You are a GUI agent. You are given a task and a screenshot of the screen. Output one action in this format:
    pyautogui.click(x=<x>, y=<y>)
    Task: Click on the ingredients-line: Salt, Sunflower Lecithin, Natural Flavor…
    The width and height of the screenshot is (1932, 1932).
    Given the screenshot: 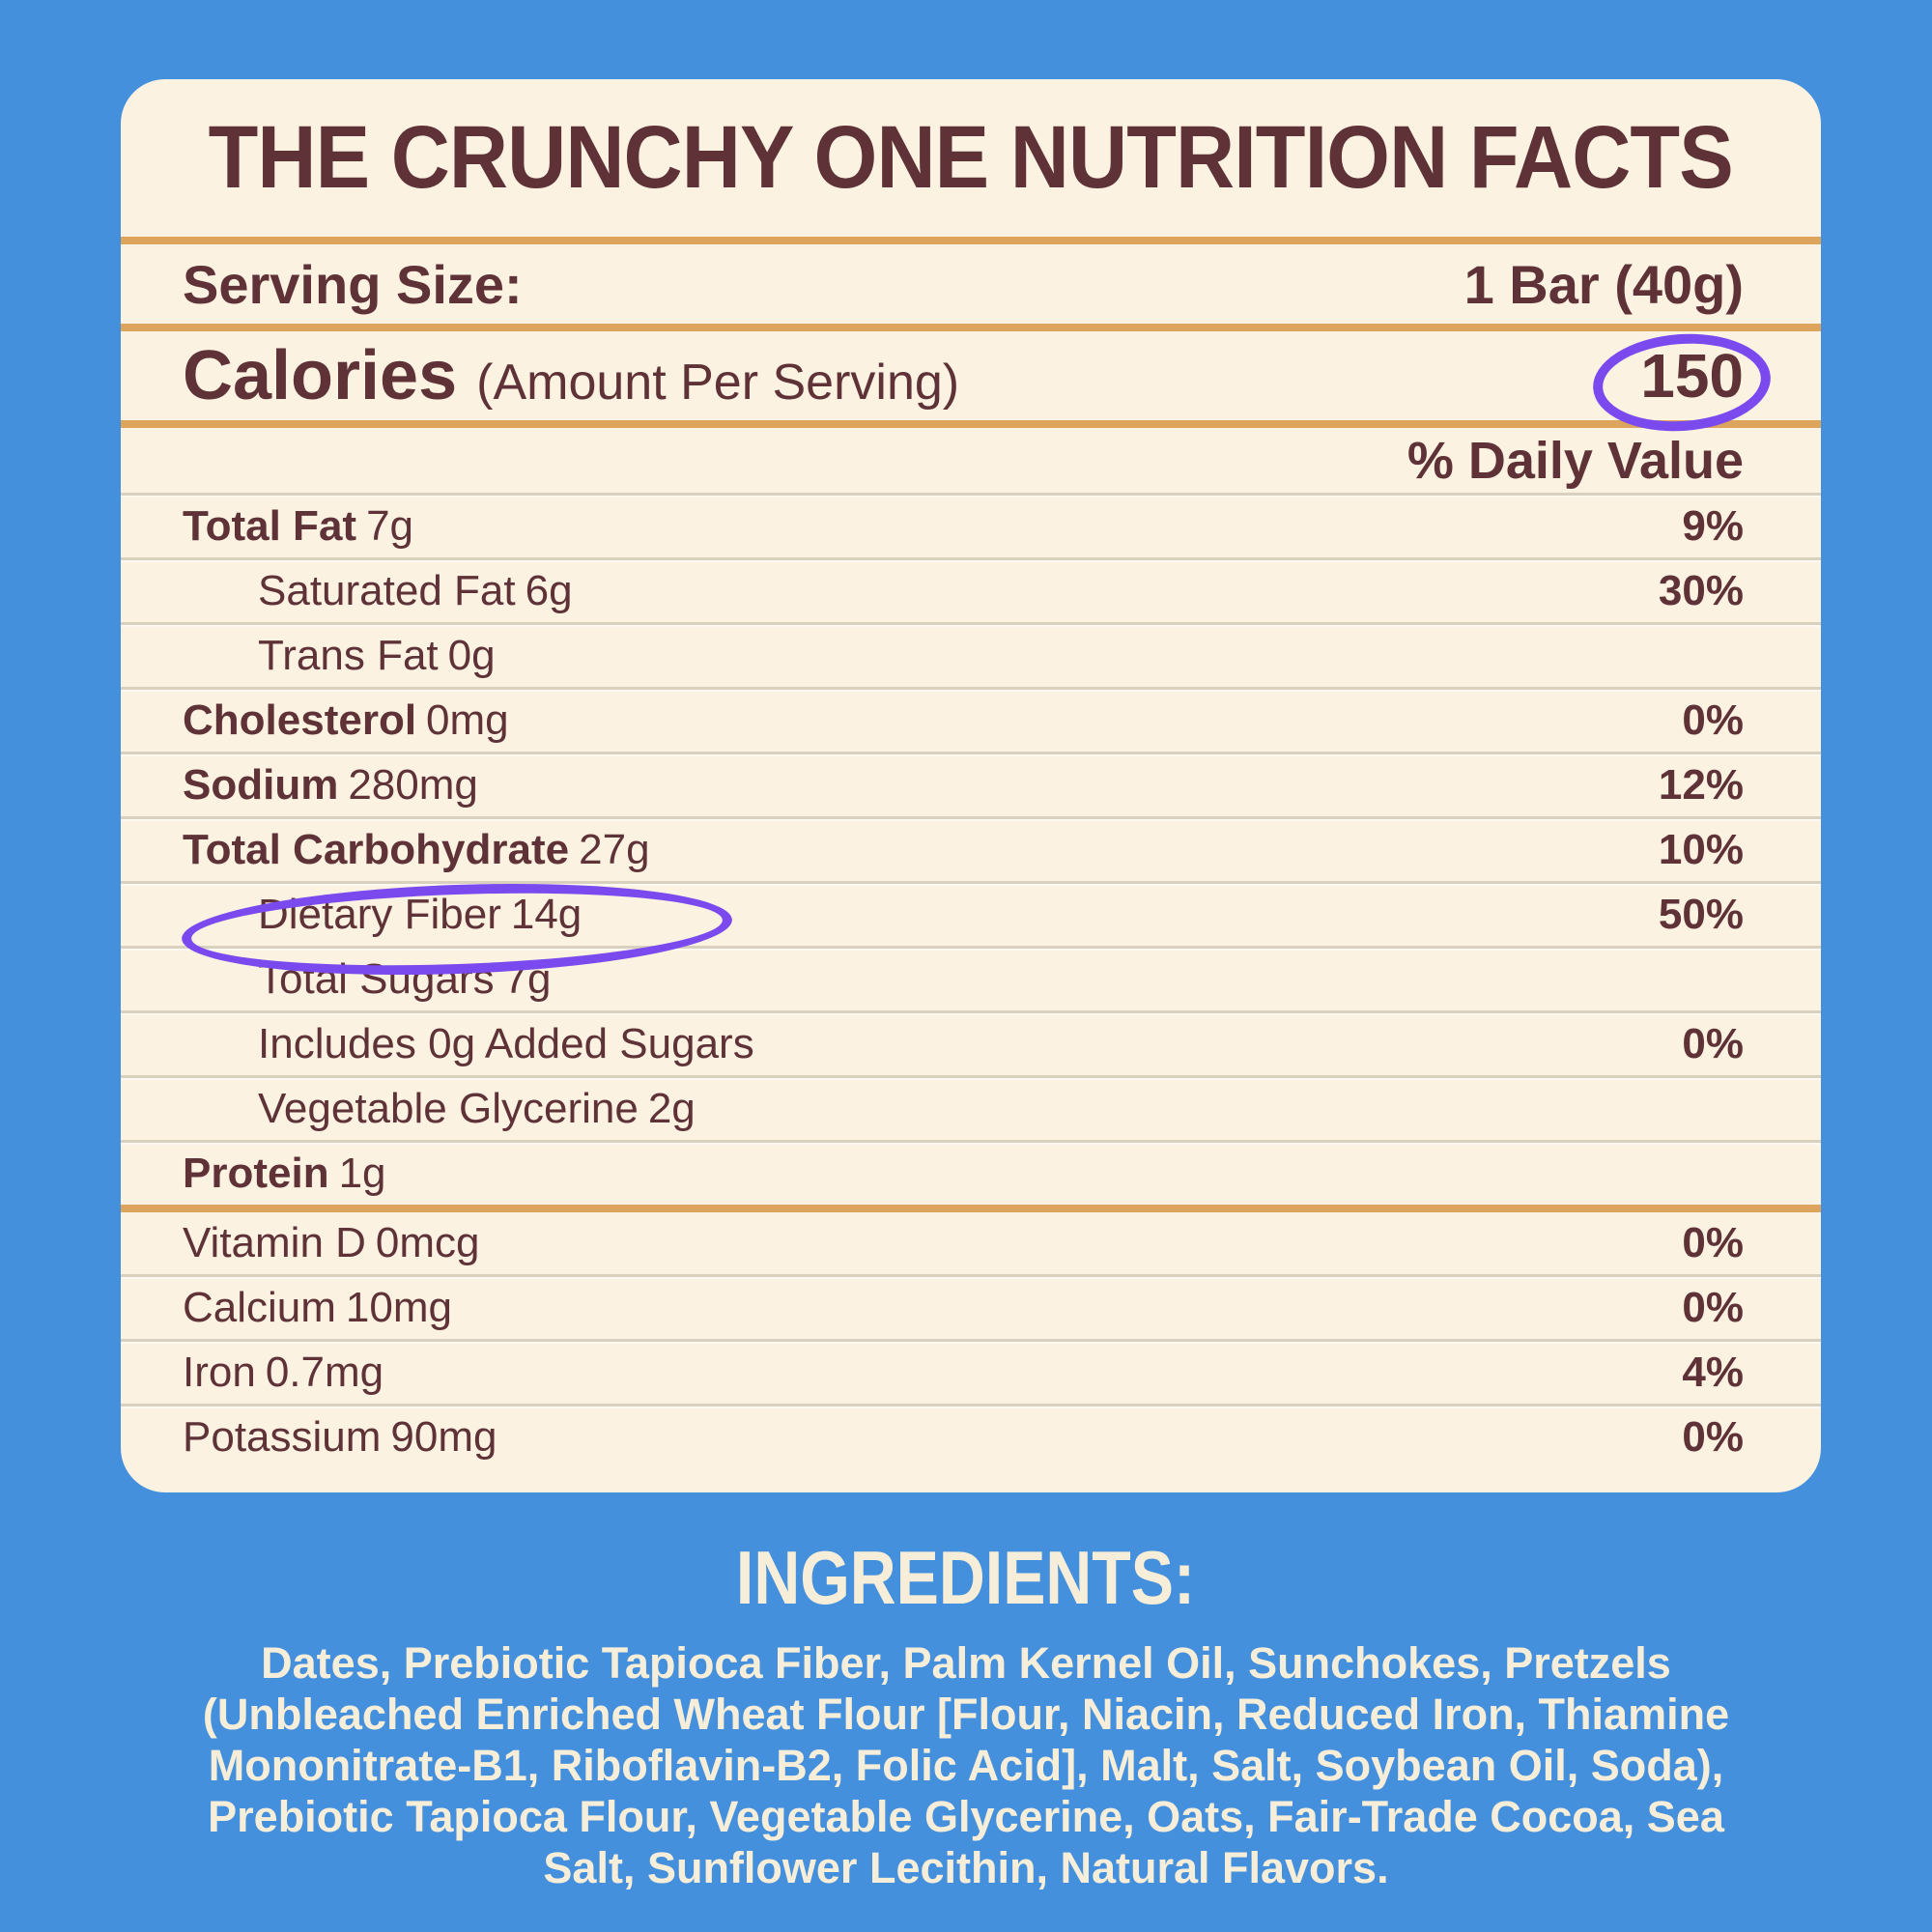 What is the action you would take?
    pyautogui.click(x=966, y=1867)
    